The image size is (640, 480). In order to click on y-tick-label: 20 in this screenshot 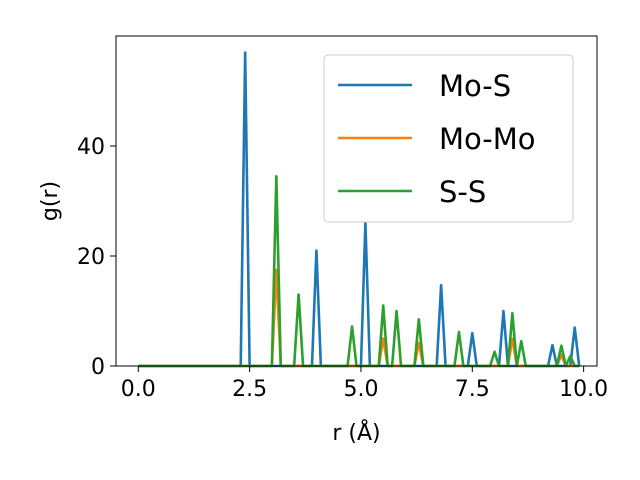, I will do `click(91, 257)`.